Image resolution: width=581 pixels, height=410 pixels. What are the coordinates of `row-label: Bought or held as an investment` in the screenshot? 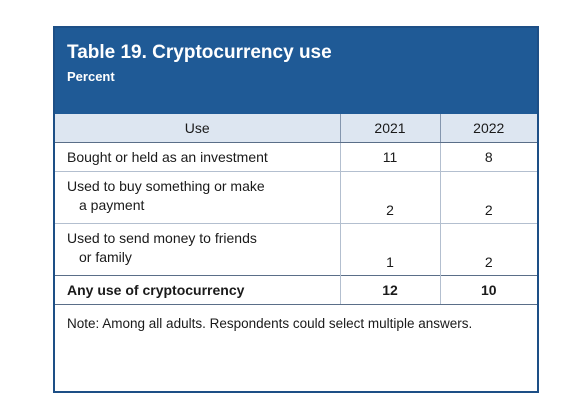 It's located at (197, 157).